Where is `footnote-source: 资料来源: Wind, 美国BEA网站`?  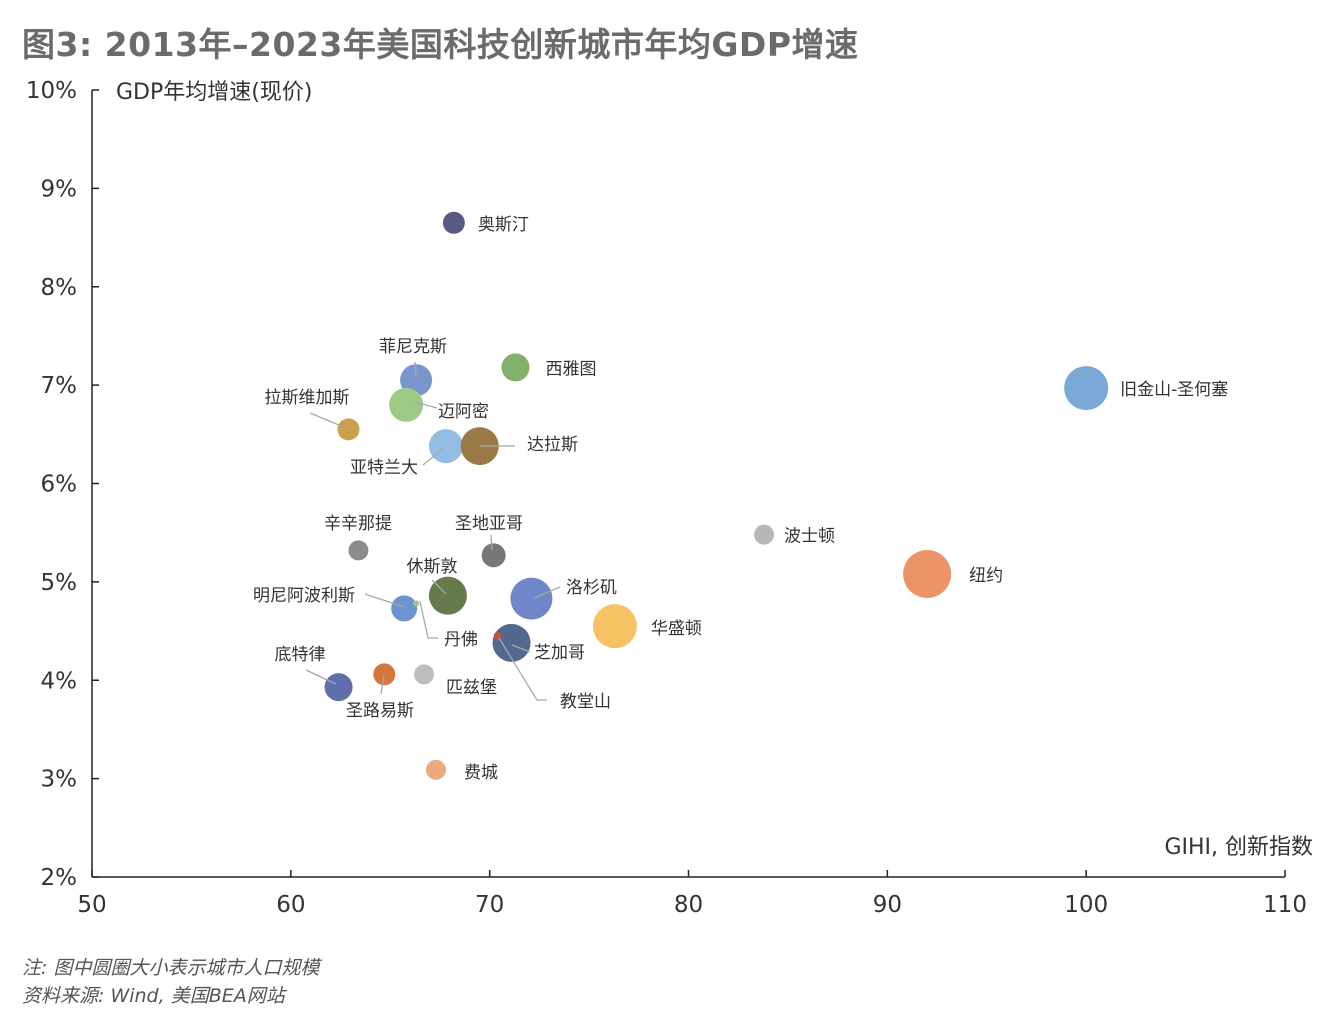
footnote-source: 资料来源: Wind, 美国BEA网站 is located at coordinates (153, 996).